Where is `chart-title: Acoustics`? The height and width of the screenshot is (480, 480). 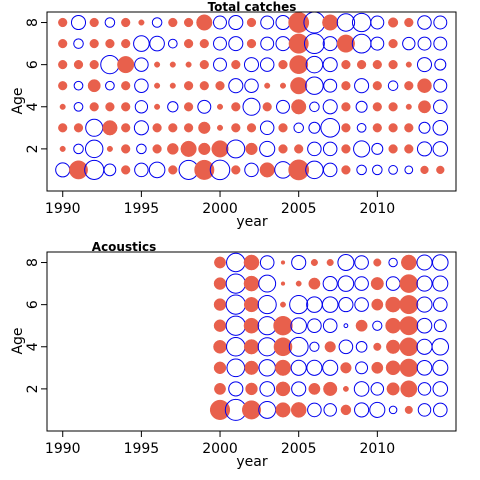
chart-title: Acoustics is located at coordinates (124, 247).